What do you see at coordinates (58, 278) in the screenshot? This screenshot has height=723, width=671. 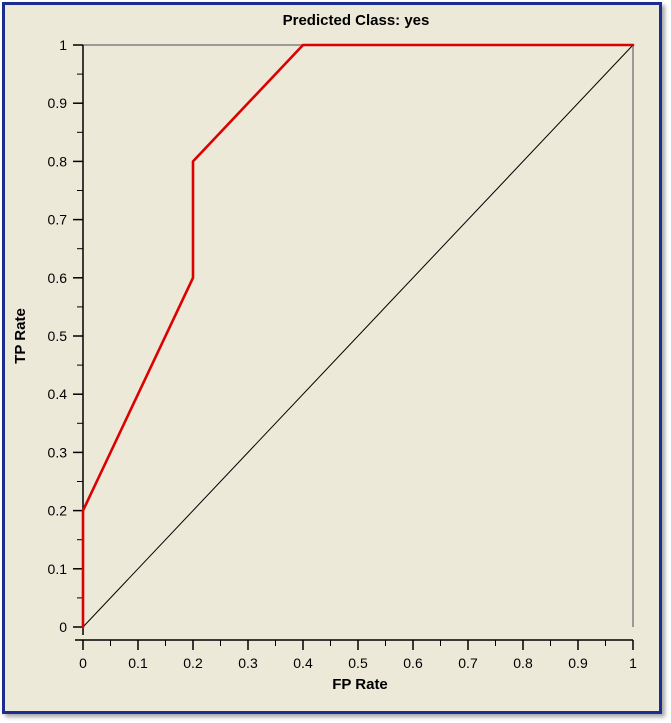 I see `y-tick-label: 0.6` at bounding box center [58, 278].